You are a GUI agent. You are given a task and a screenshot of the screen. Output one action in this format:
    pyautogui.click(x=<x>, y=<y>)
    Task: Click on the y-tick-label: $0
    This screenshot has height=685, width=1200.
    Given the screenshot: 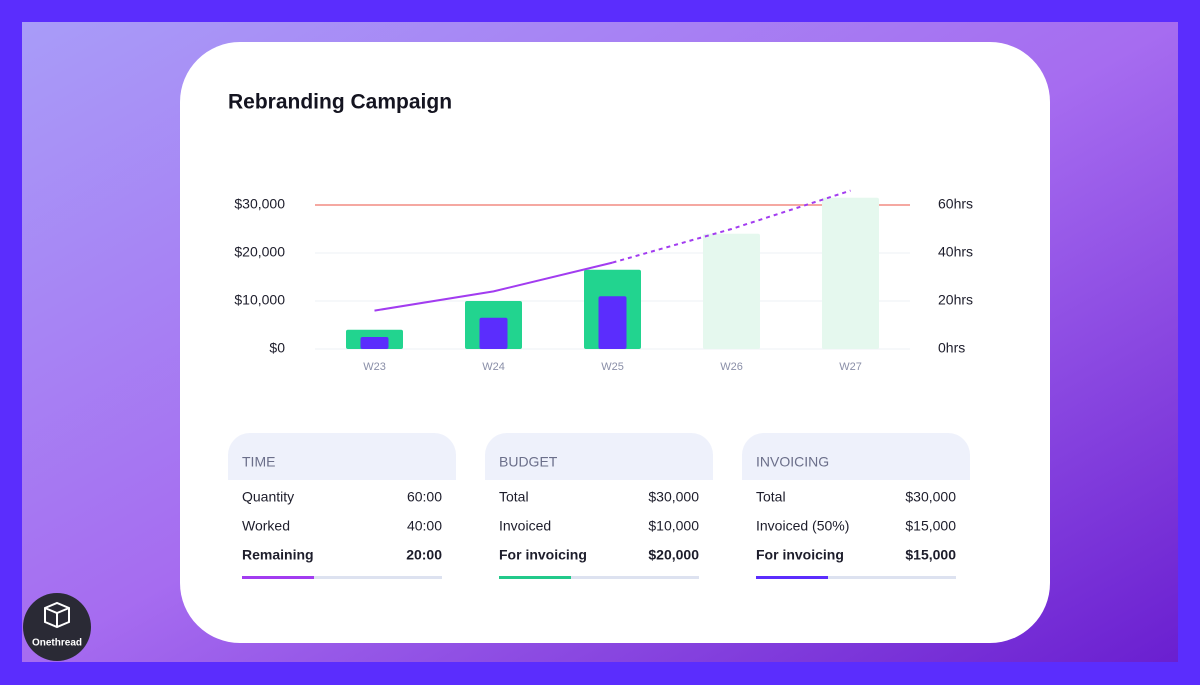 What is the action you would take?
    pyautogui.click(x=277, y=348)
    